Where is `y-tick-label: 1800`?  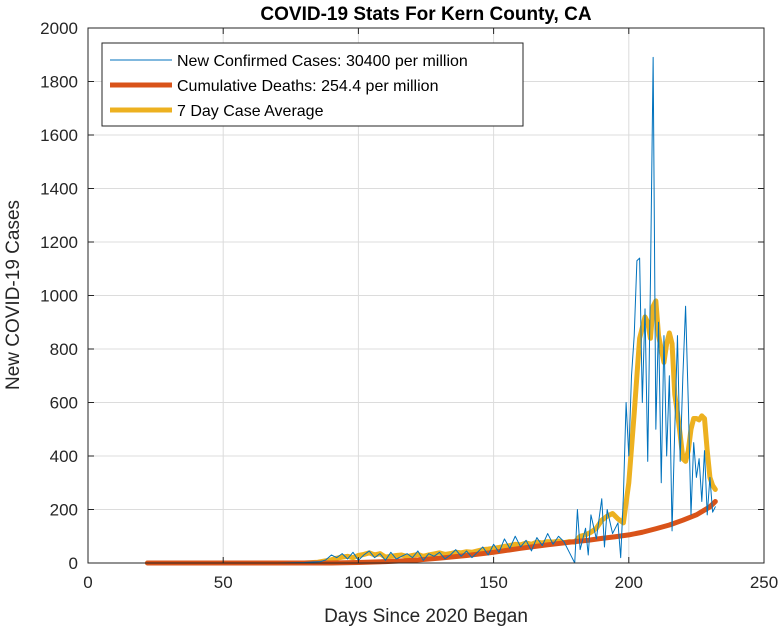
y-tick-label: 1800 is located at coordinates (59, 82).